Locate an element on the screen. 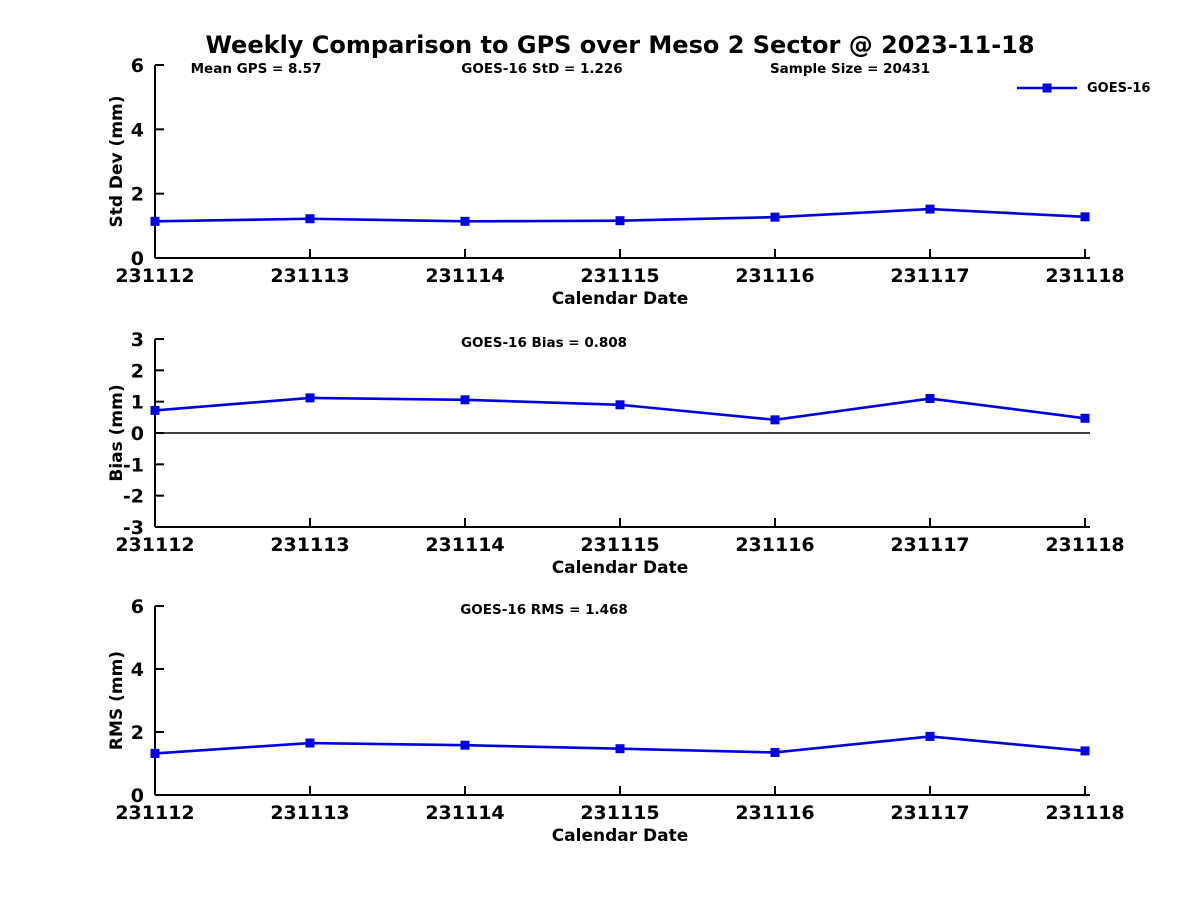 This screenshot has height=900, width=1200. legend-square-marker is located at coordinates (1047, 88).